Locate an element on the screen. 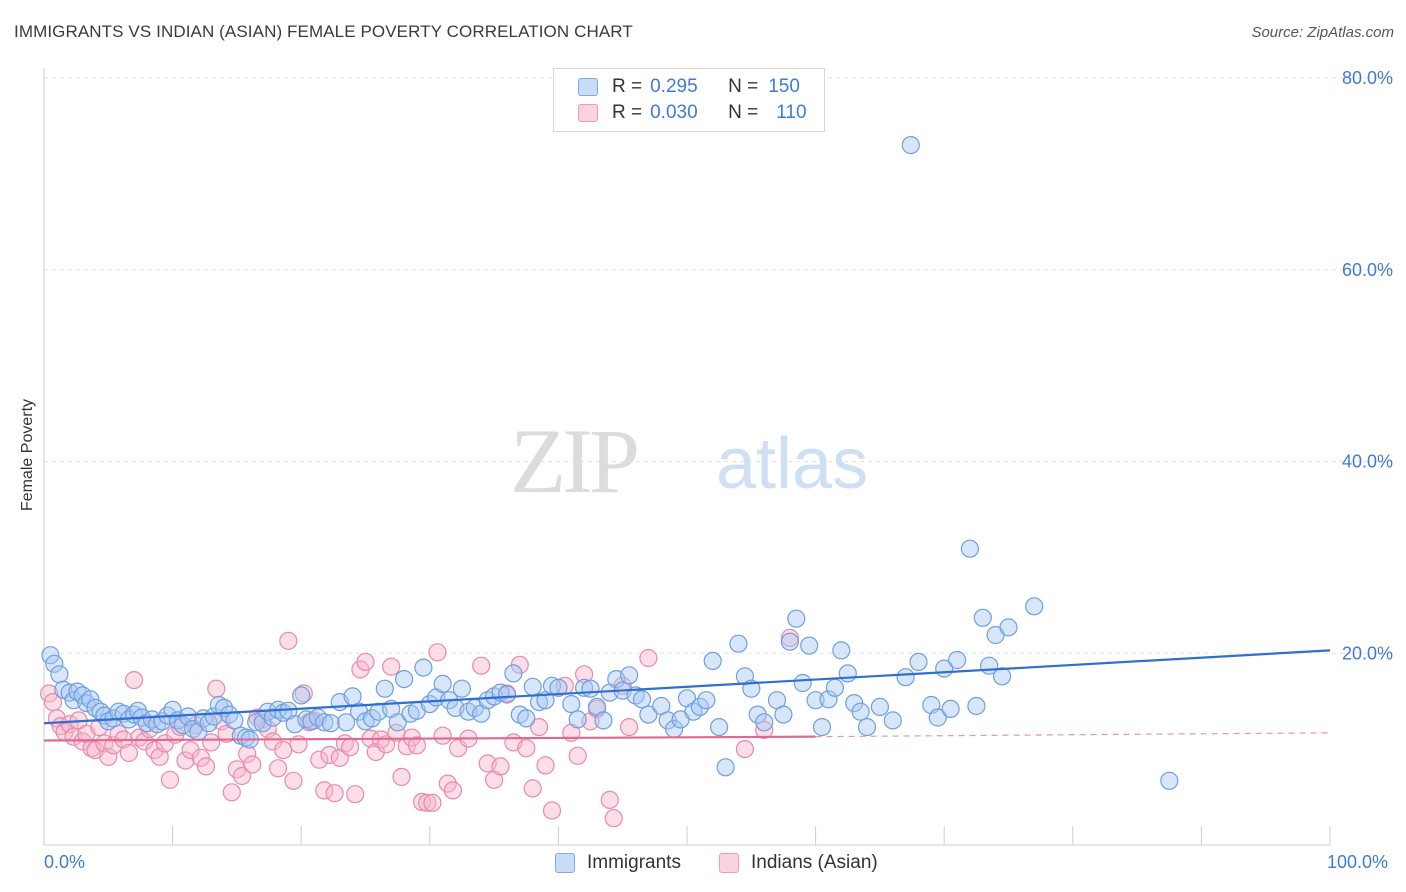 This screenshot has width=1406, height=892. watermark-atlas: atlas is located at coordinates (792, 464).